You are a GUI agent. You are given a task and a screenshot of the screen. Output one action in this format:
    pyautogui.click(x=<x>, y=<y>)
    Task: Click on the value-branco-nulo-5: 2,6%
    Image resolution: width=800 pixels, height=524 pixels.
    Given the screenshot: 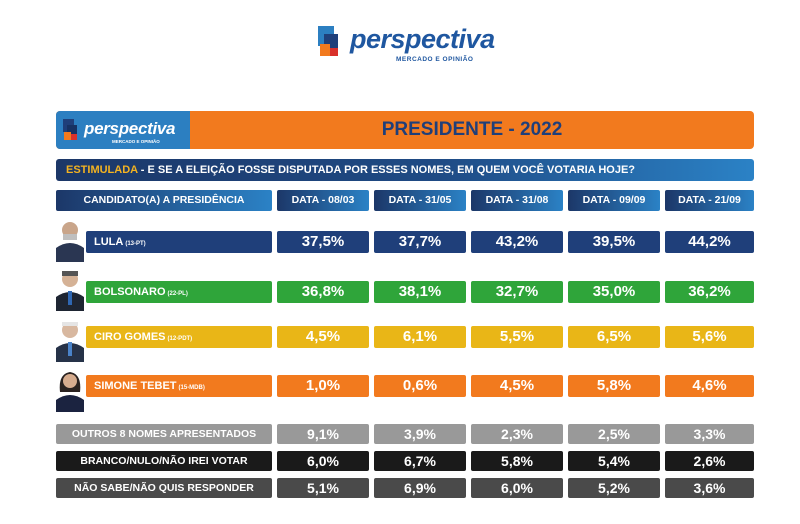 What is the action you would take?
    pyautogui.click(x=709, y=461)
    